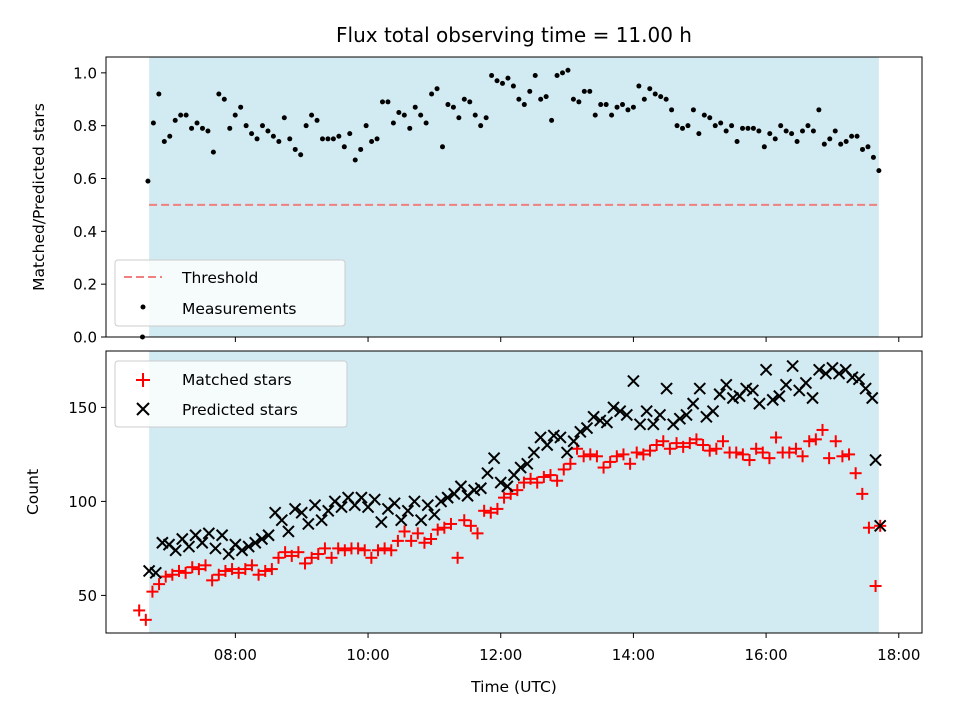  What do you see at coordinates (219, 278) in the screenshot?
I see `legend-threshold-label: Threshold` at bounding box center [219, 278].